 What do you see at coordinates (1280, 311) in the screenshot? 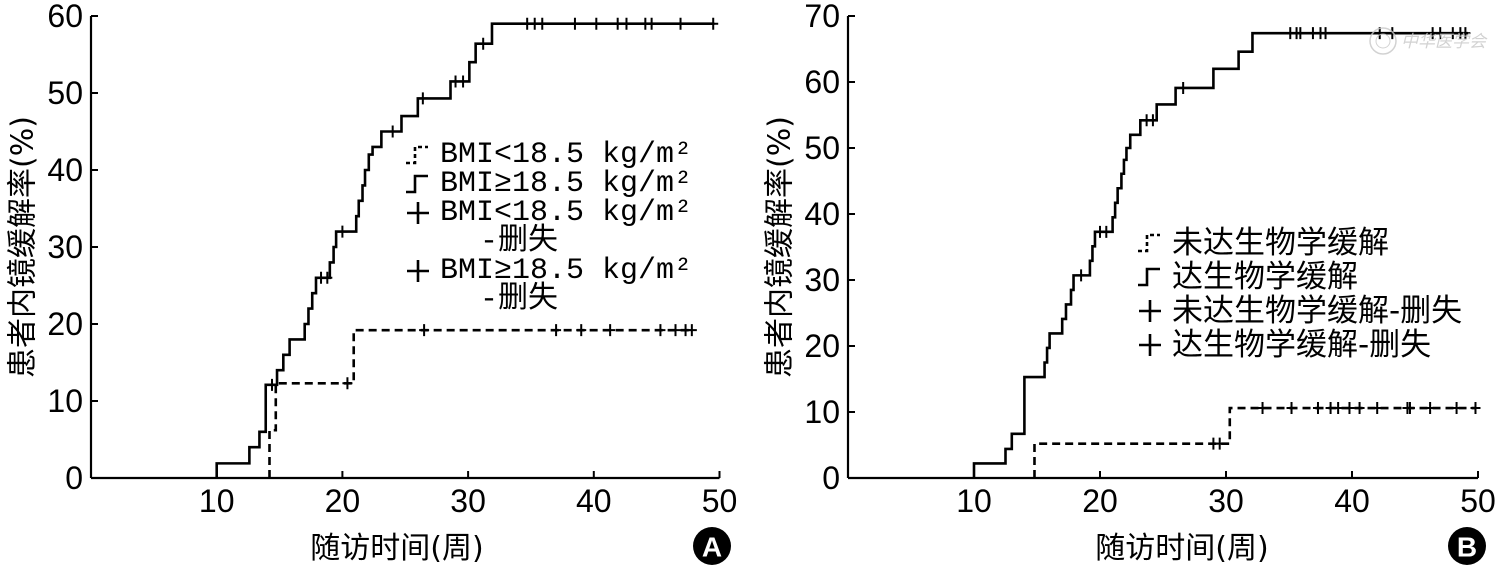
I see `legend-label-name: 未达生物学缓解` at bounding box center [1280, 311].